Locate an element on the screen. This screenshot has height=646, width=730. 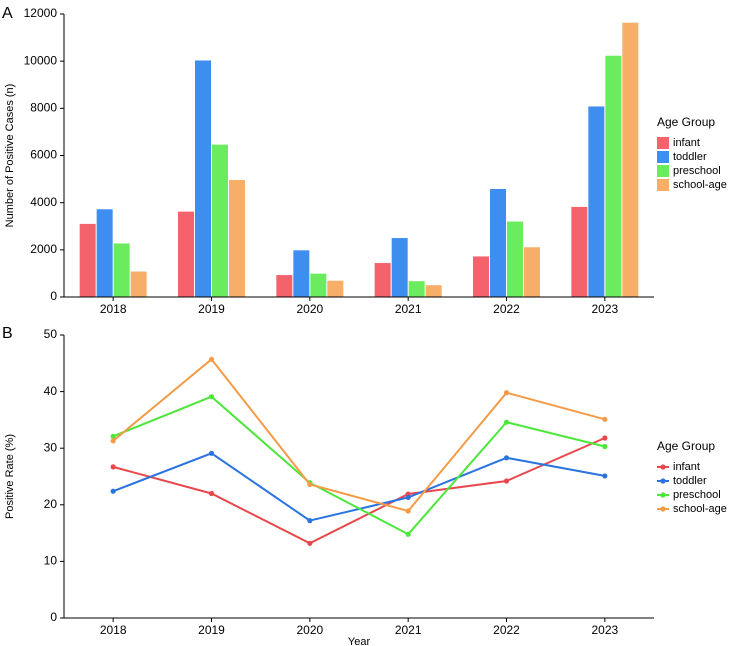
point-toddler-2022 is located at coordinates (506, 458).